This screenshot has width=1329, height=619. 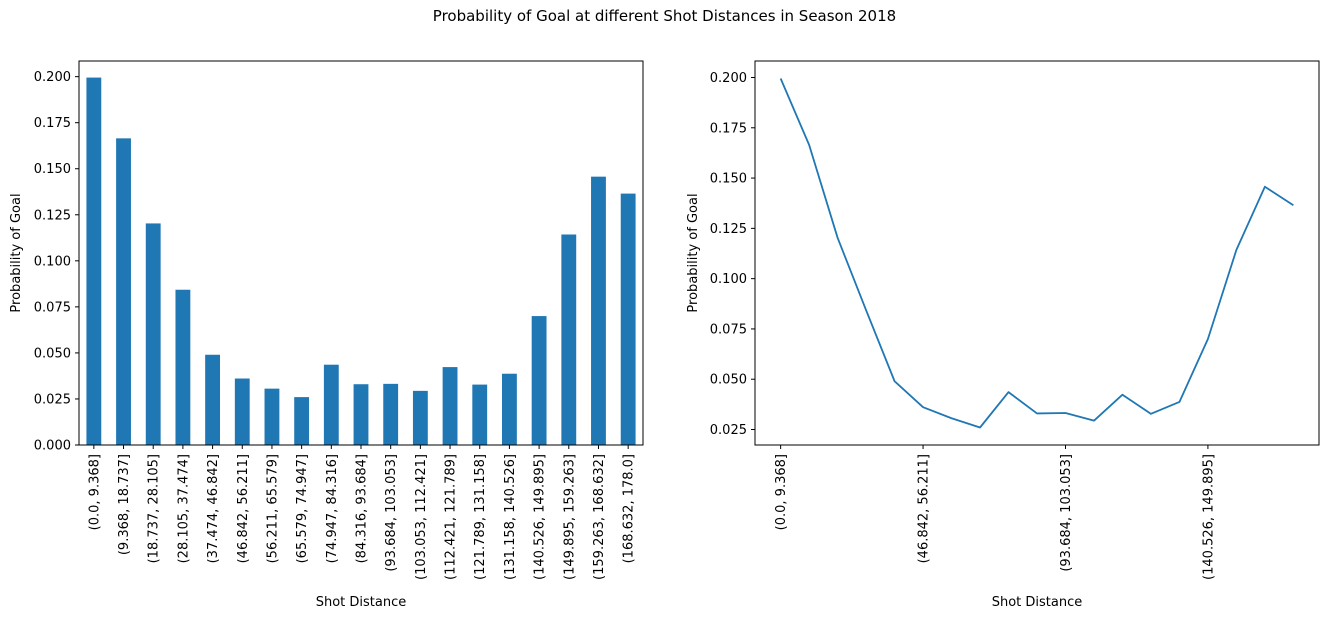 What do you see at coordinates (302, 508) in the screenshot?
I see `x-tick-label: (65.579, 74.947]` at bounding box center [302, 508].